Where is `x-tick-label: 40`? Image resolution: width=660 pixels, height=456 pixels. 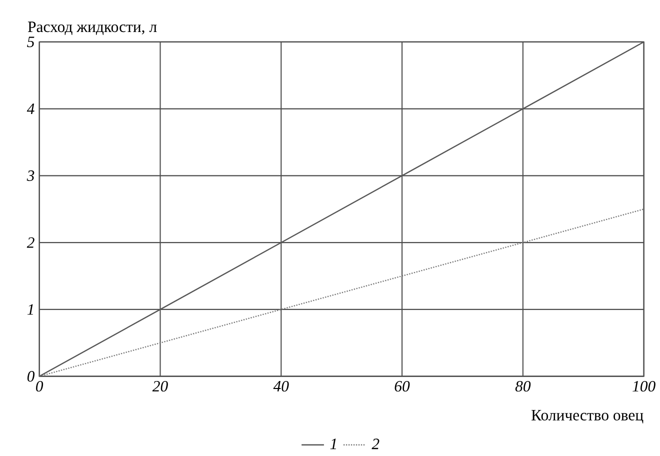
x-tick-label: 40 is located at coordinates (281, 386).